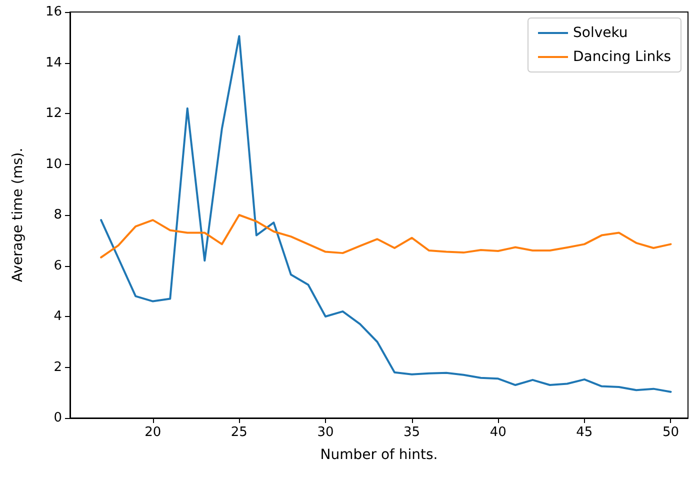  I want to click on y-tick-label: 12, so click(53, 113).